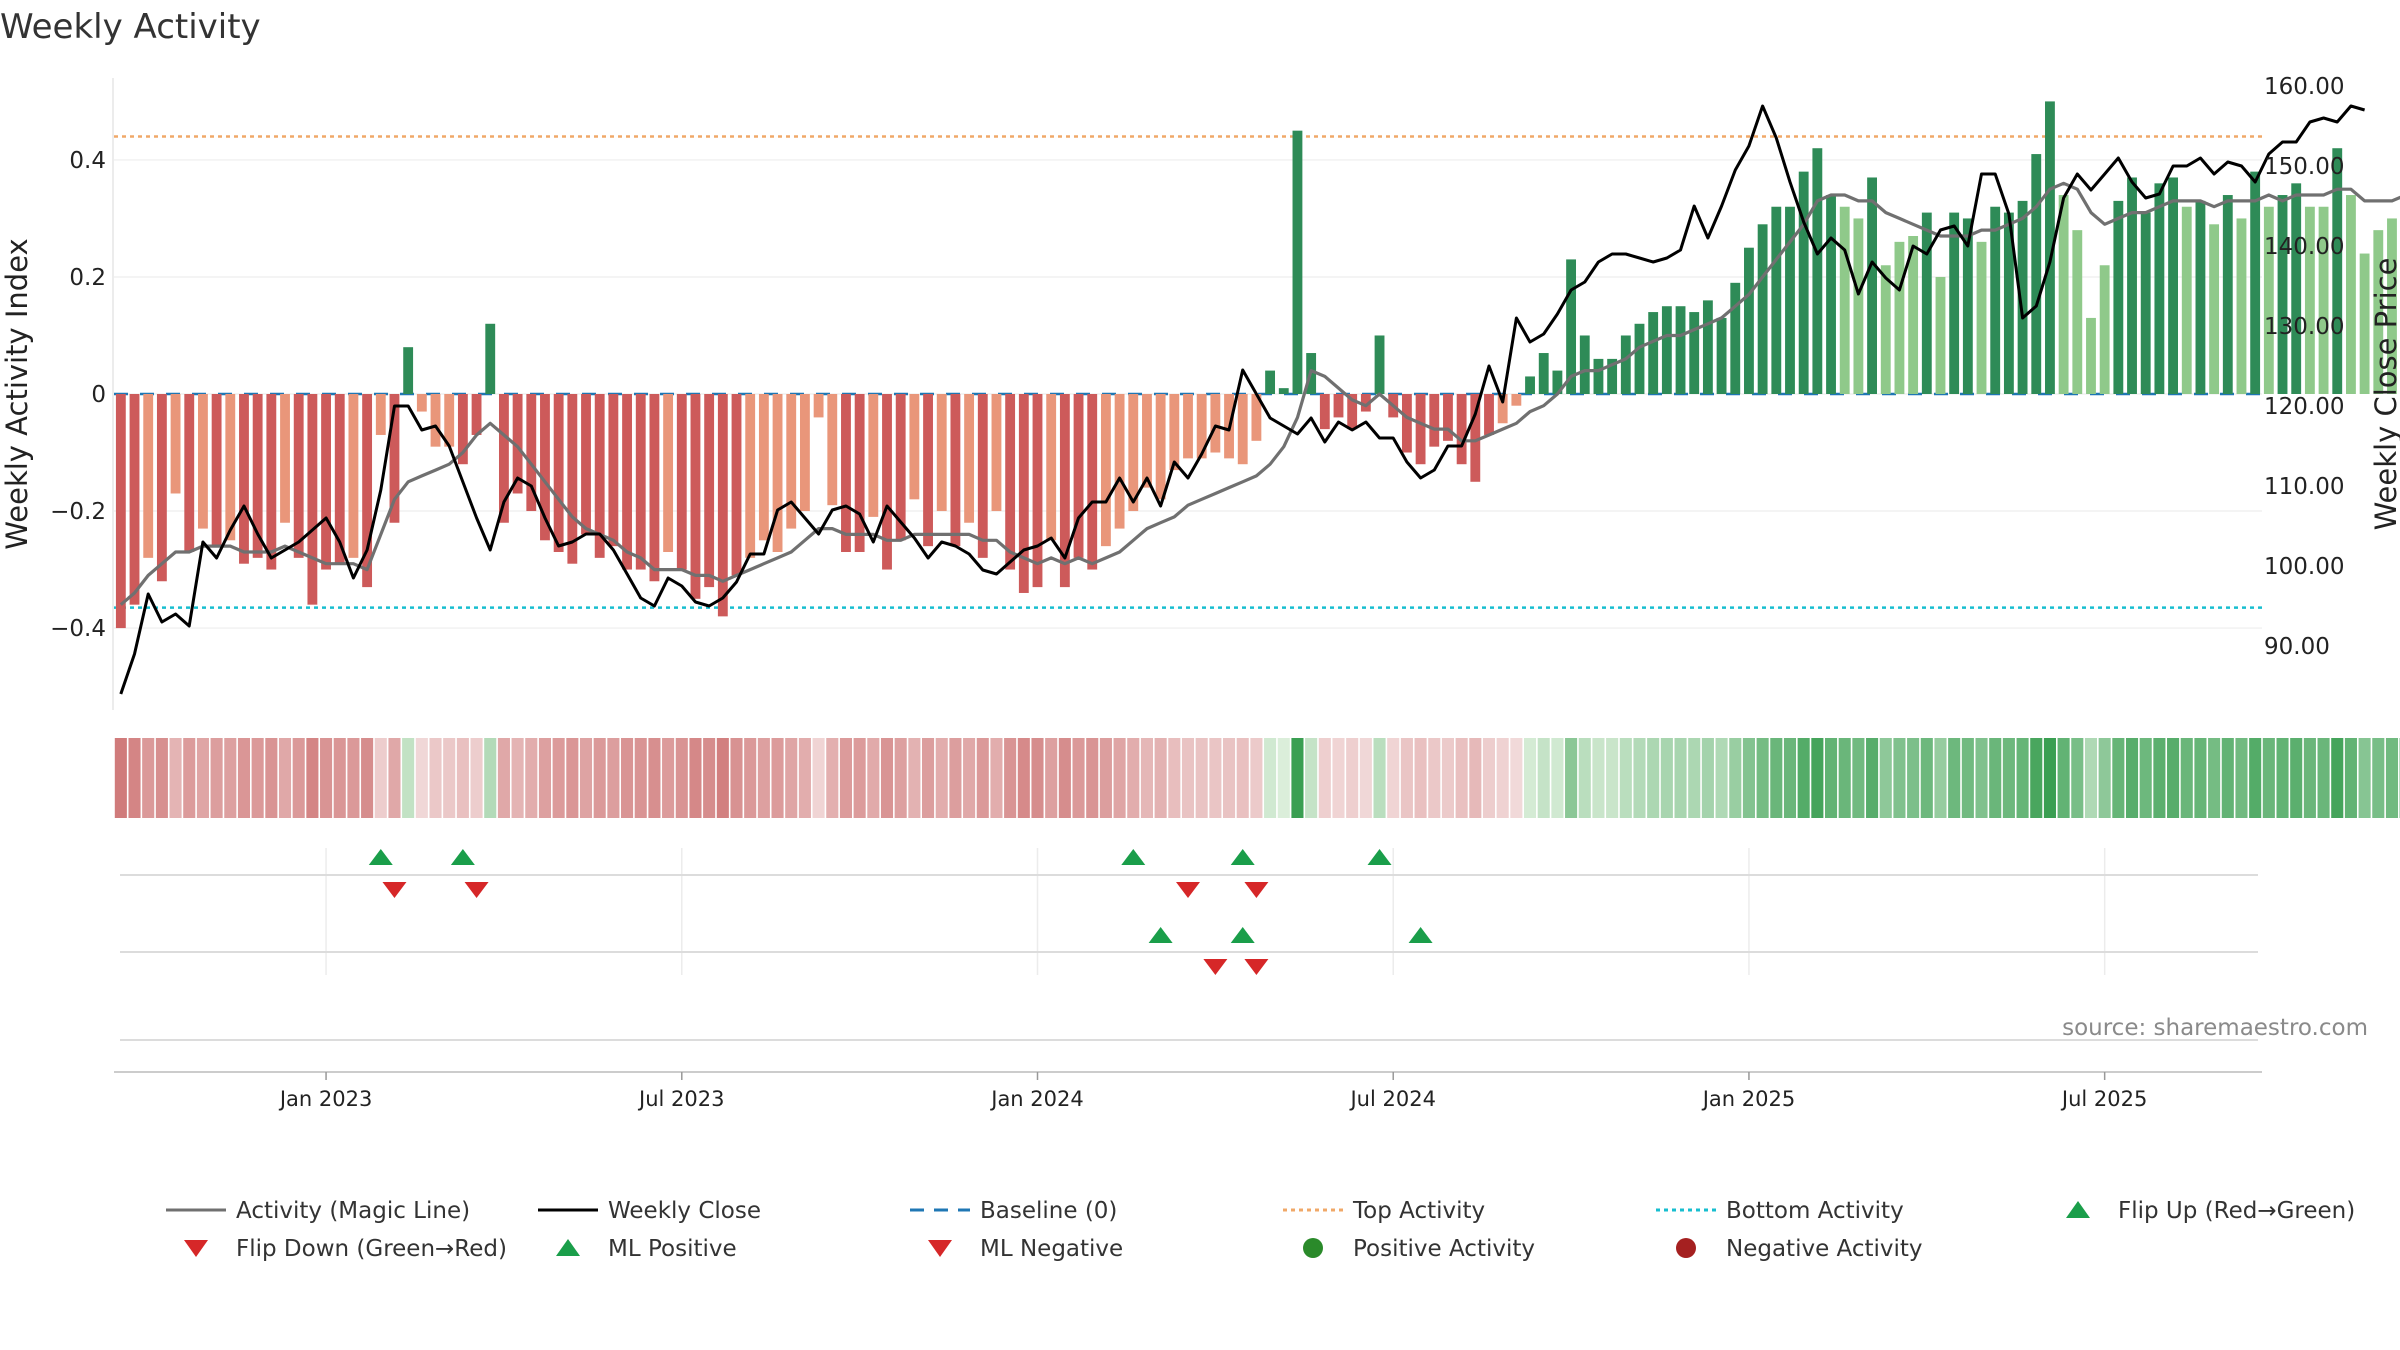  I want to click on x-tick-label: Jan 2023, so click(325, 1099).